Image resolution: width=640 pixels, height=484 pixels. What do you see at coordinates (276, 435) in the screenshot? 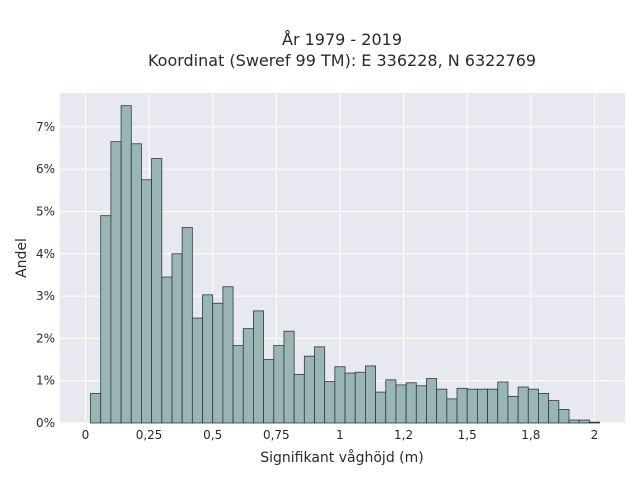
I see `x-tick-label: 0,75` at bounding box center [276, 435].